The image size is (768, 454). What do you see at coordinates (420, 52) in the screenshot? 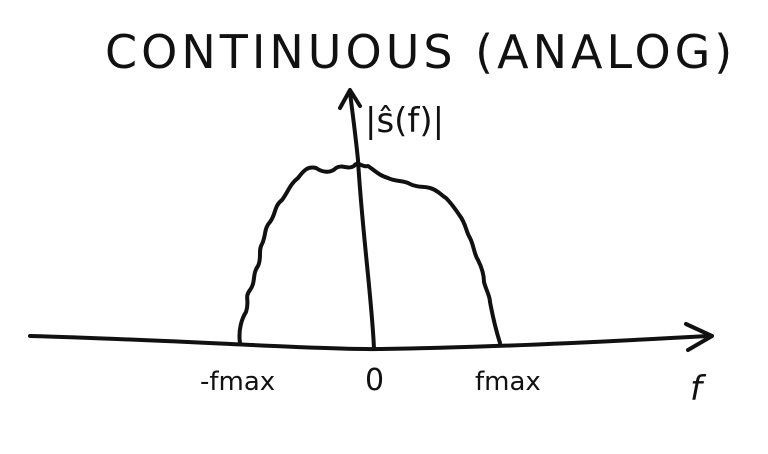
I see `diagram-title: CONTINUOUS (ANALOG)` at bounding box center [420, 52].